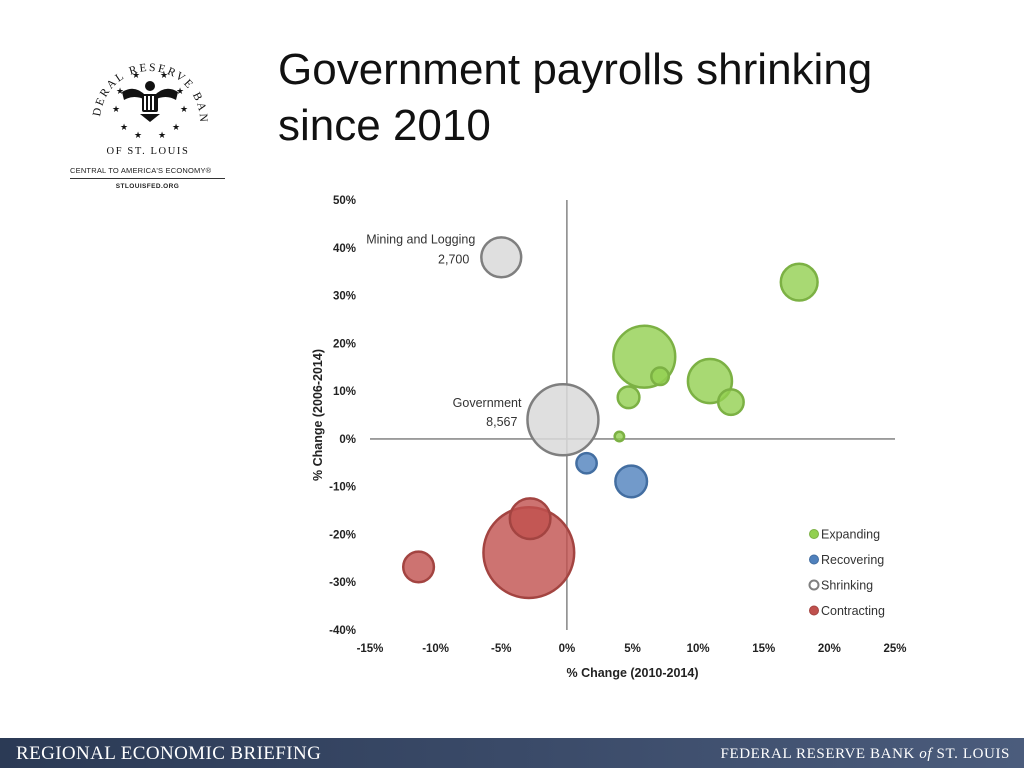 The height and width of the screenshot is (768, 1024). What do you see at coordinates (567, 649) in the screenshot?
I see `x-tick-label: 0%` at bounding box center [567, 649].